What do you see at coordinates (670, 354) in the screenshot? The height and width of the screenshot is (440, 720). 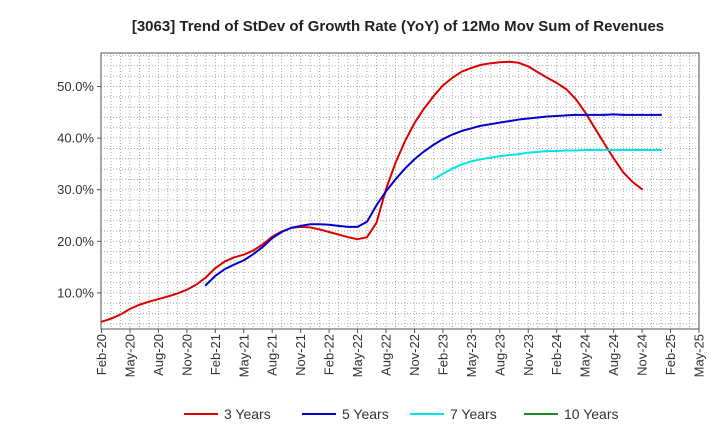 I see `x-tick-label: Feb-25` at bounding box center [670, 354].